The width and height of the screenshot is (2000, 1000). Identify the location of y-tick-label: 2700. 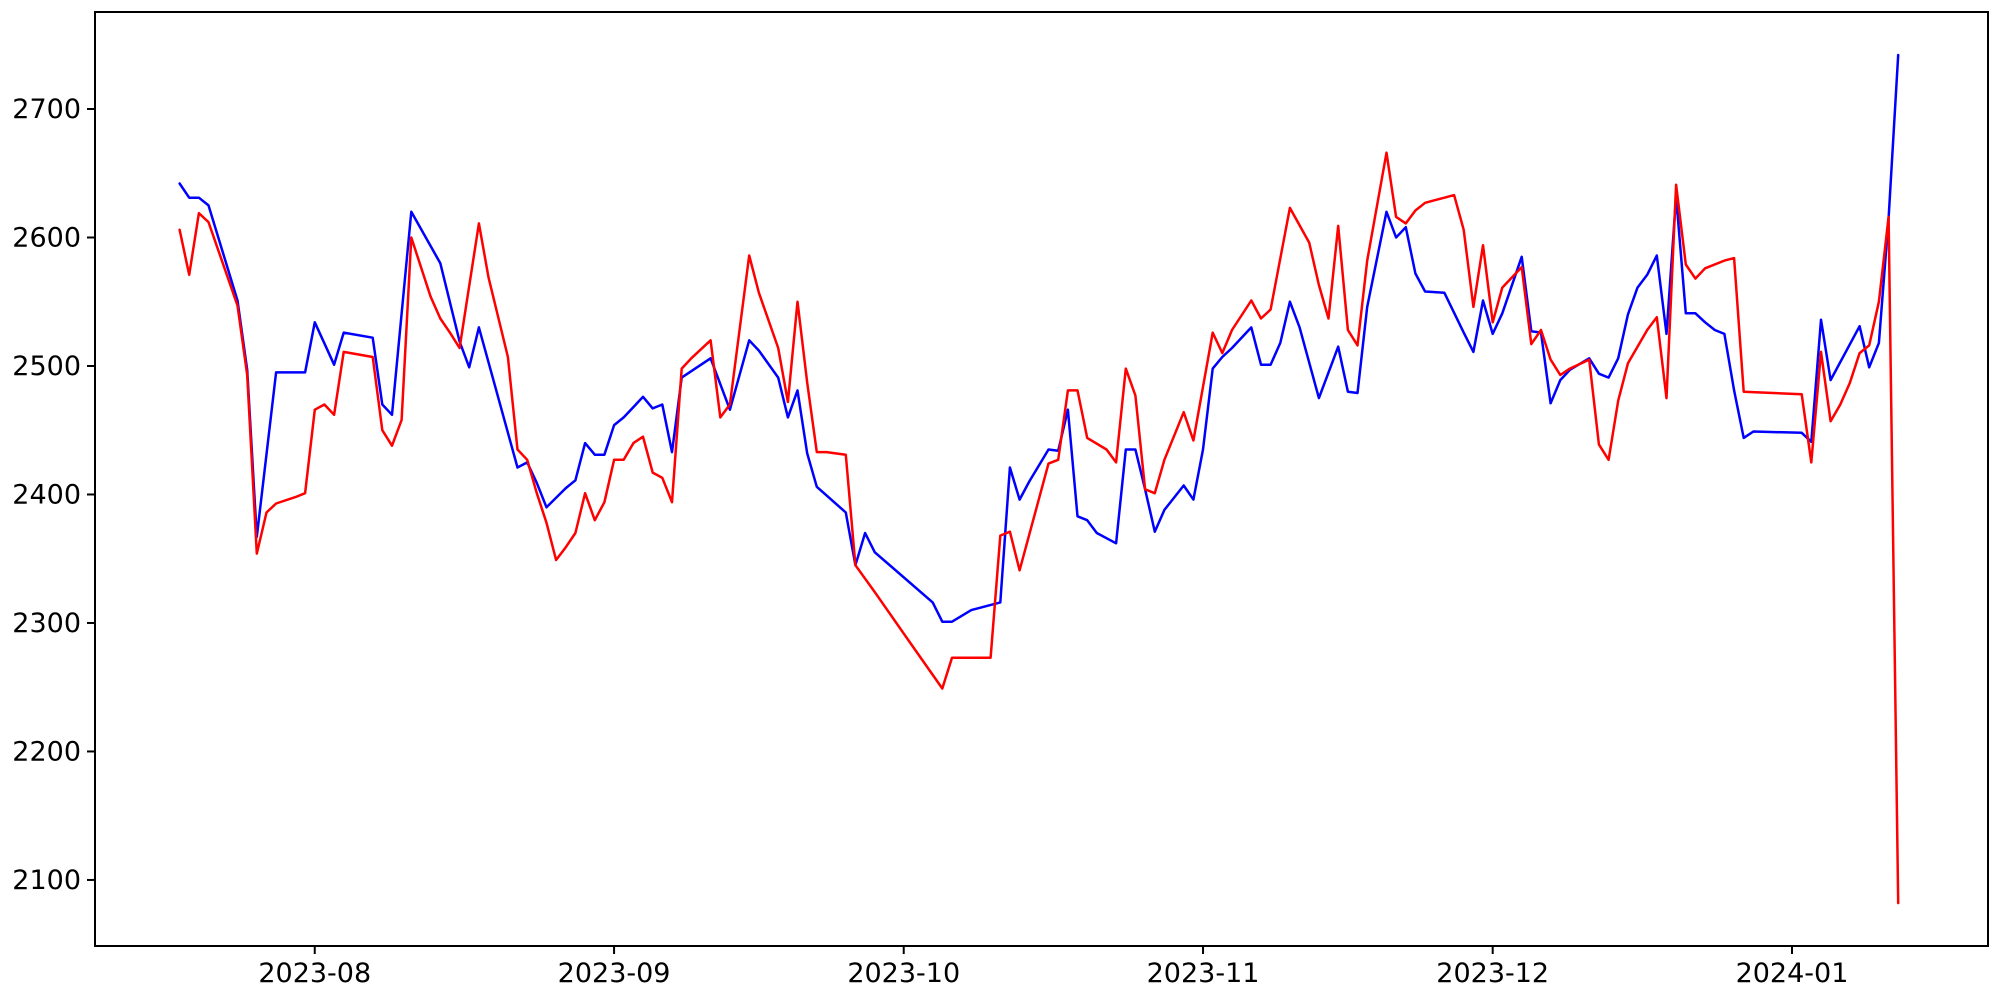
(46, 109).